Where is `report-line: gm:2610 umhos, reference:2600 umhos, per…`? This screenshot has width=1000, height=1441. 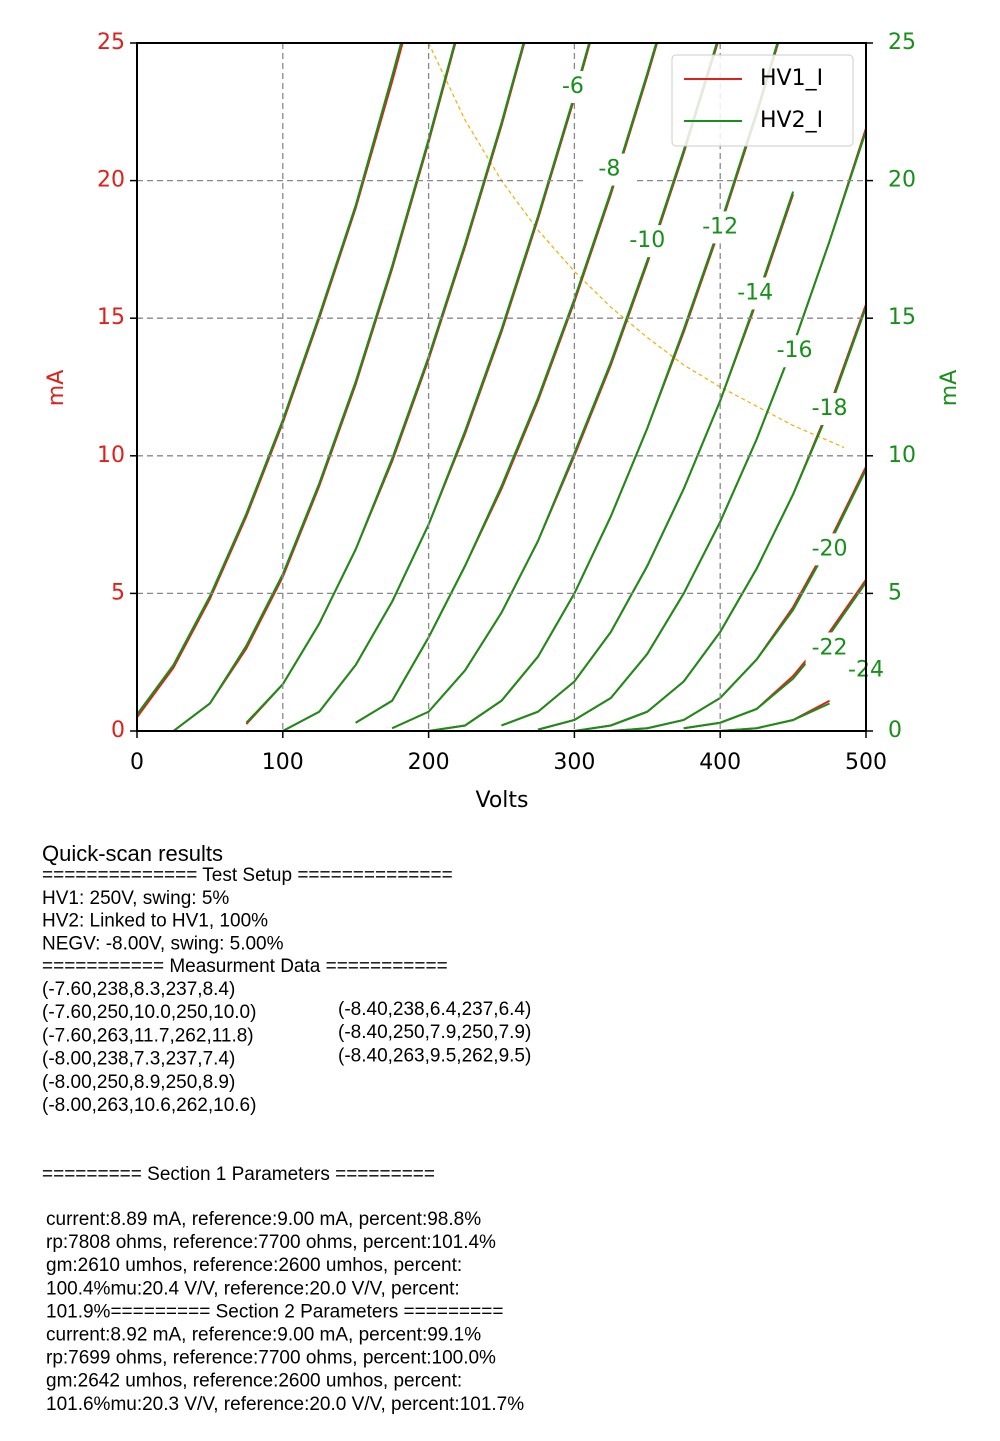
report-line: gm:2610 umhos, reference:2600 umhos, per… is located at coordinates (254, 1265).